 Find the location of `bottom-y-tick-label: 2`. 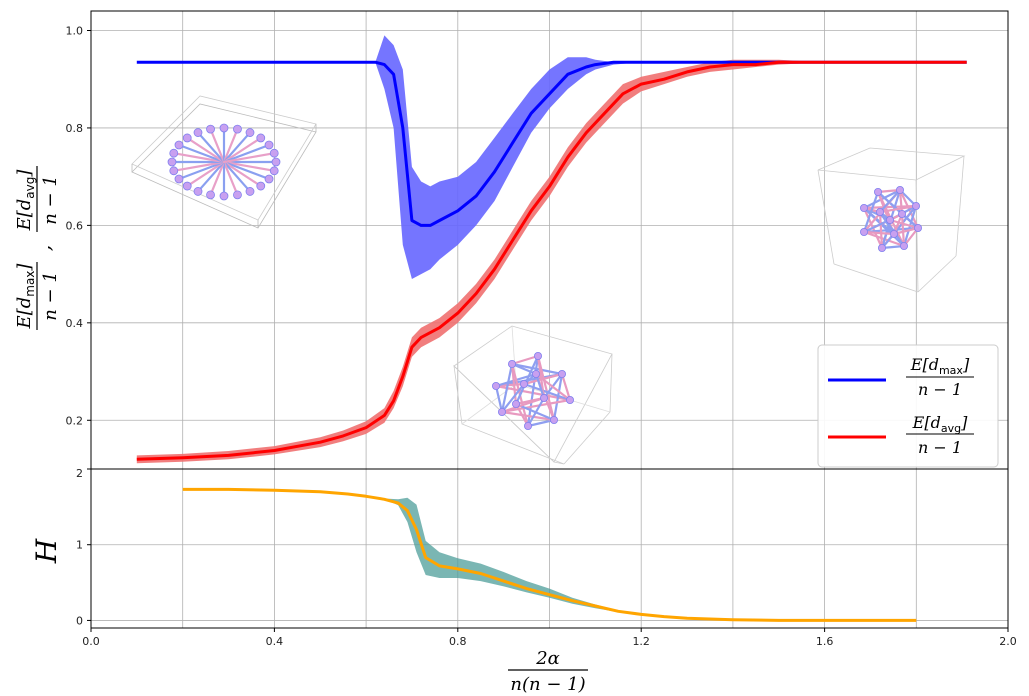

bottom-y-tick-label: 2 is located at coordinates (79, 473).